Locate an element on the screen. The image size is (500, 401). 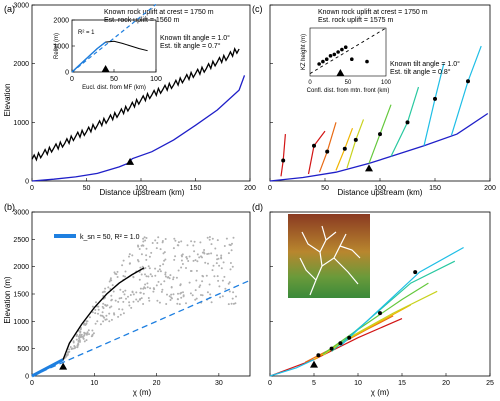
panel-c-inset-point is located at coordinates (330, 56).